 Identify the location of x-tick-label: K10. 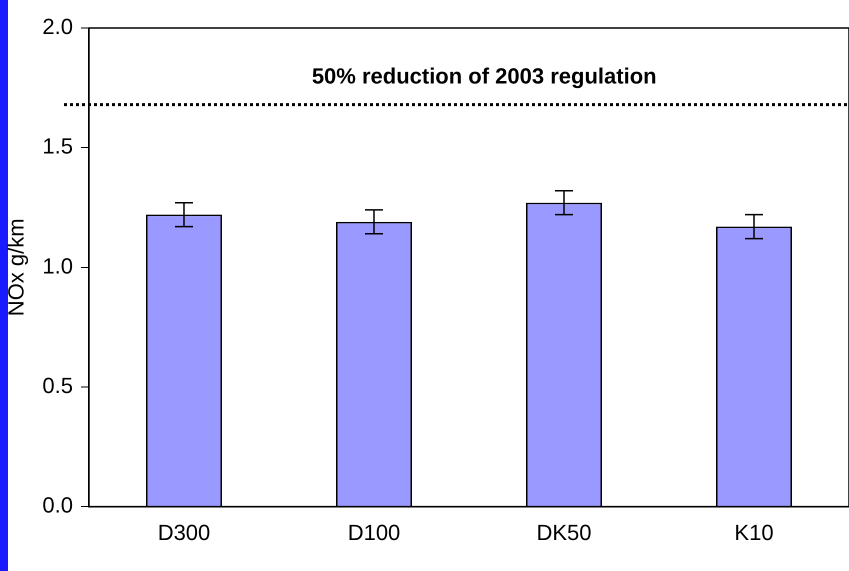
(754, 532).